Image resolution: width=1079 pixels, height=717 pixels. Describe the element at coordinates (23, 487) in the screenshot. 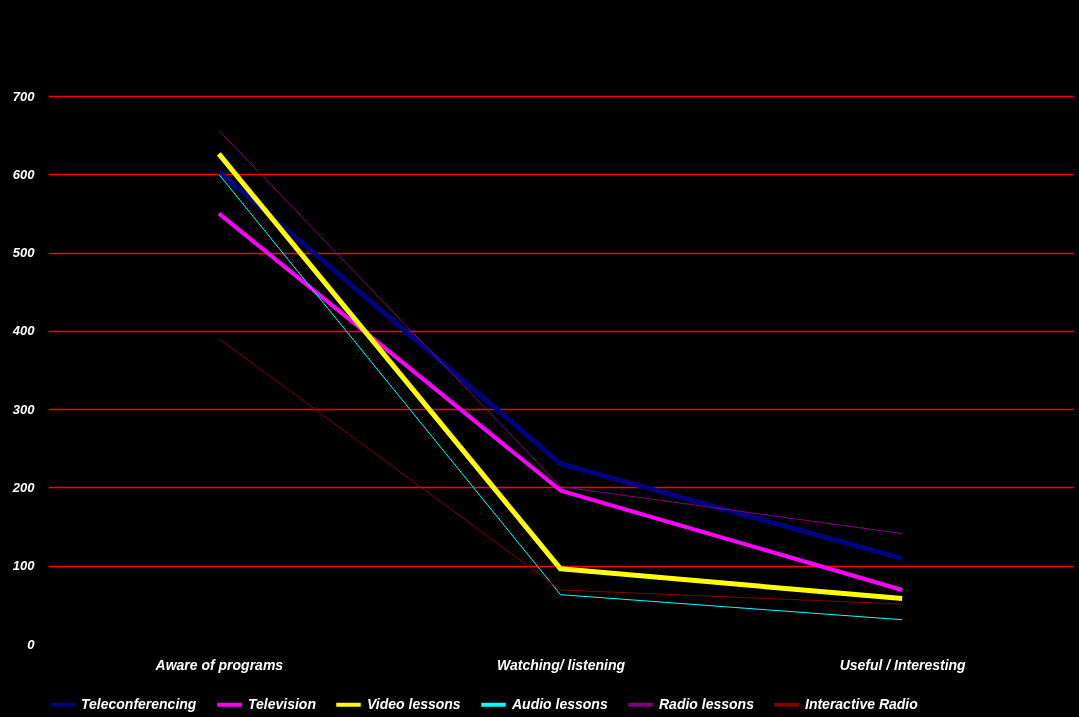

I see `y-tick-label: 200` at that location.